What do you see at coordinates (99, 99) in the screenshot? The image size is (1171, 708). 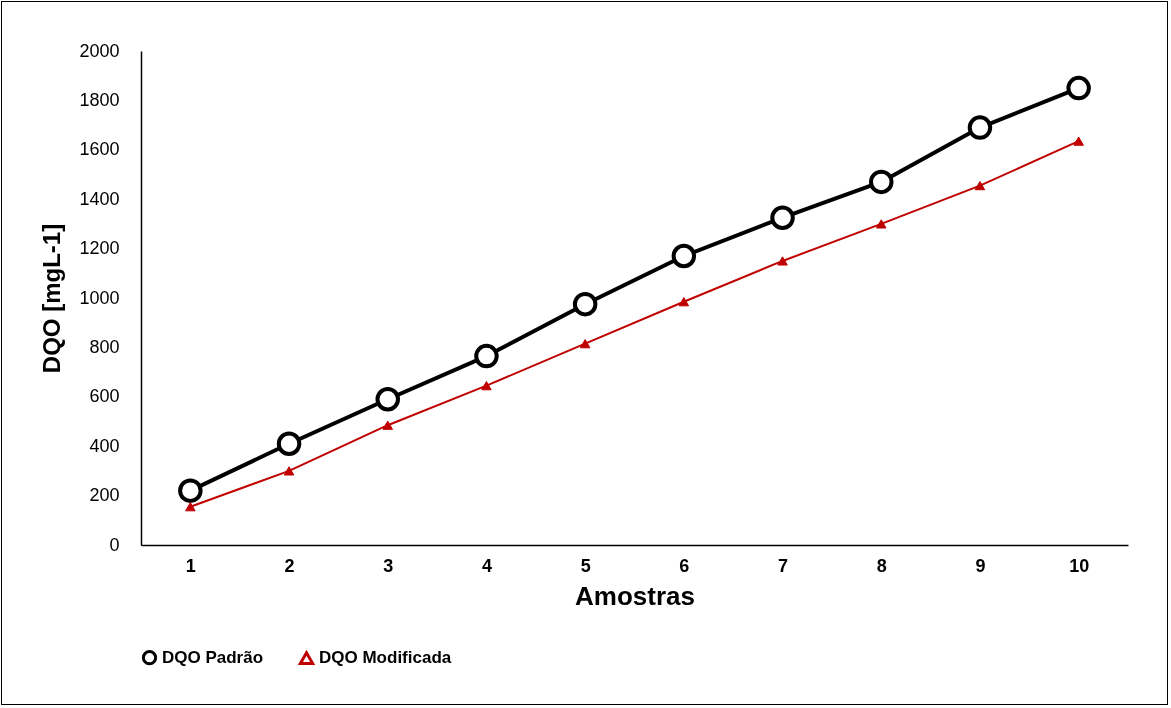 I see `y-tick-label: 1800` at bounding box center [99, 99].